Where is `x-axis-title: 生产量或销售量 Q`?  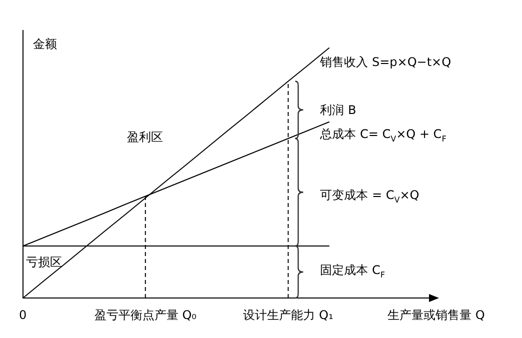 x-axis-title: 生产量或销售量 Q is located at coordinates (436, 315).